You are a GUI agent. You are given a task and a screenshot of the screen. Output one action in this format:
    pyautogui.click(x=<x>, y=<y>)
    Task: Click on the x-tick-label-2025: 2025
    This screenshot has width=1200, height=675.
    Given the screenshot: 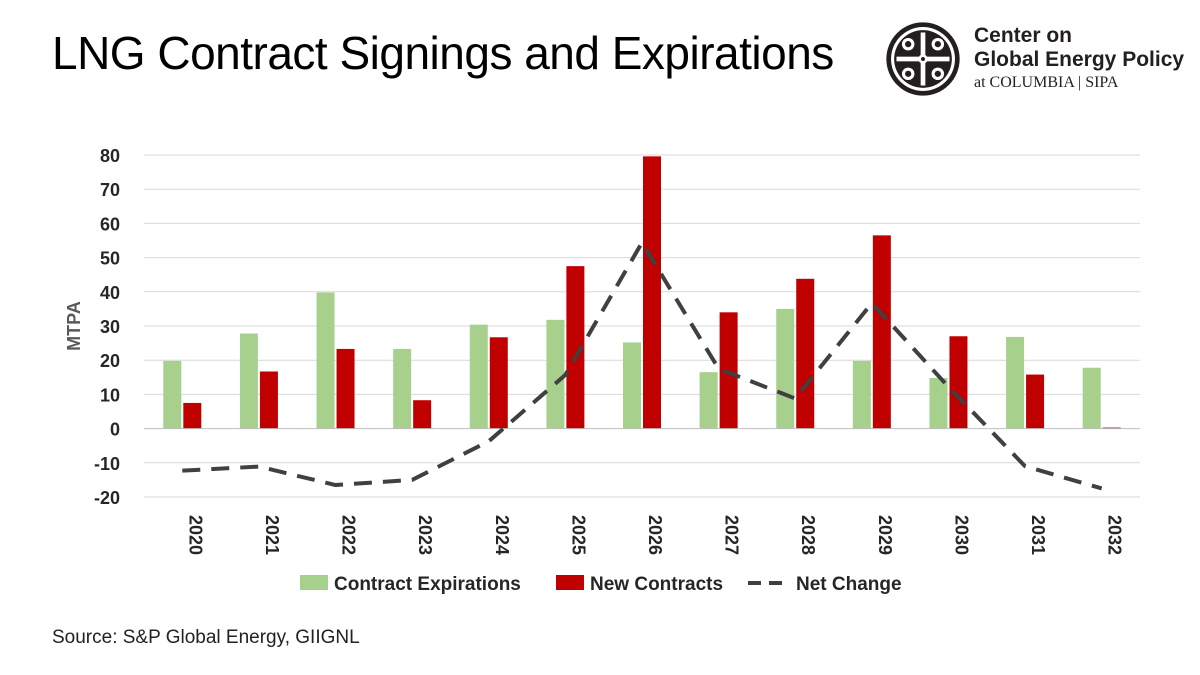 What is the action you would take?
    pyautogui.click(x=578, y=535)
    